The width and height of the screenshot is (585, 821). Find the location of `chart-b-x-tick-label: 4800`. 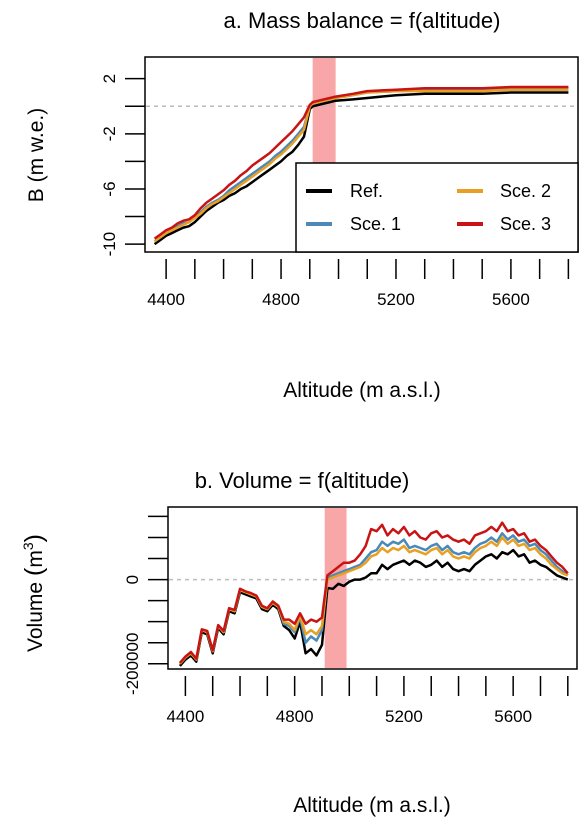

chart-b-x-tick-label: 4800 is located at coordinates (295, 716).